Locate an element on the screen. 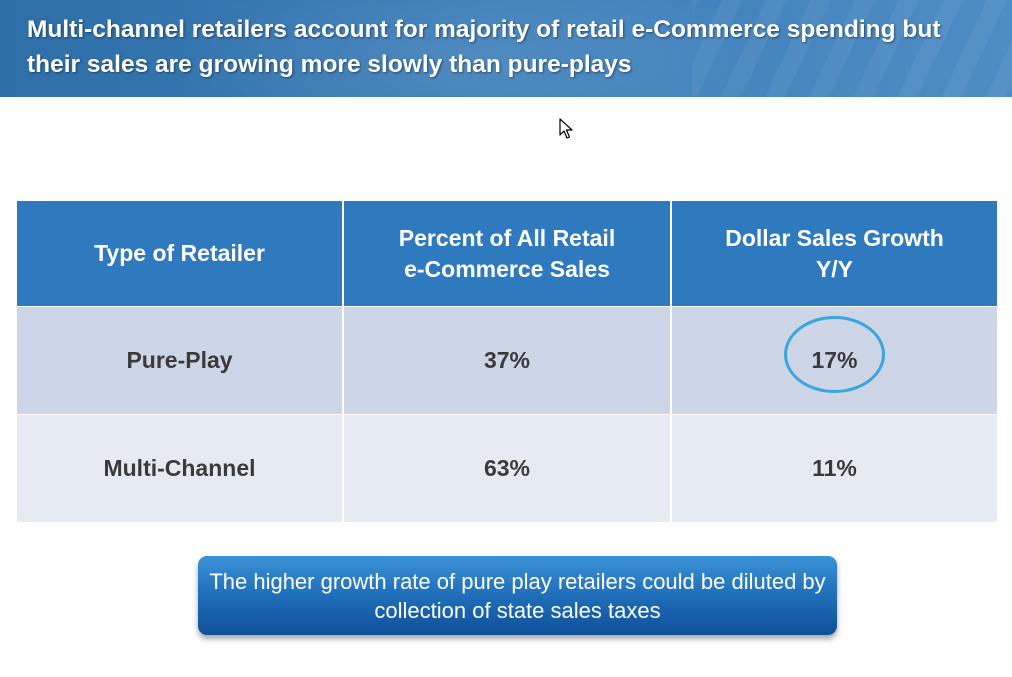 This screenshot has height=677, width=1012. multi-channel-growth: 11% is located at coordinates (834, 468).